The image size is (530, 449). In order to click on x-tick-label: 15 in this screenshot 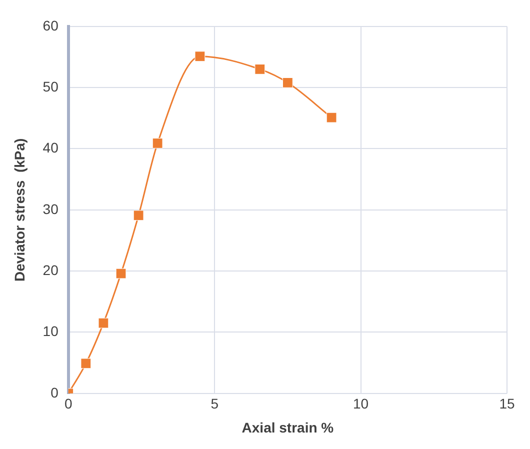, I will do `click(507, 404)`.